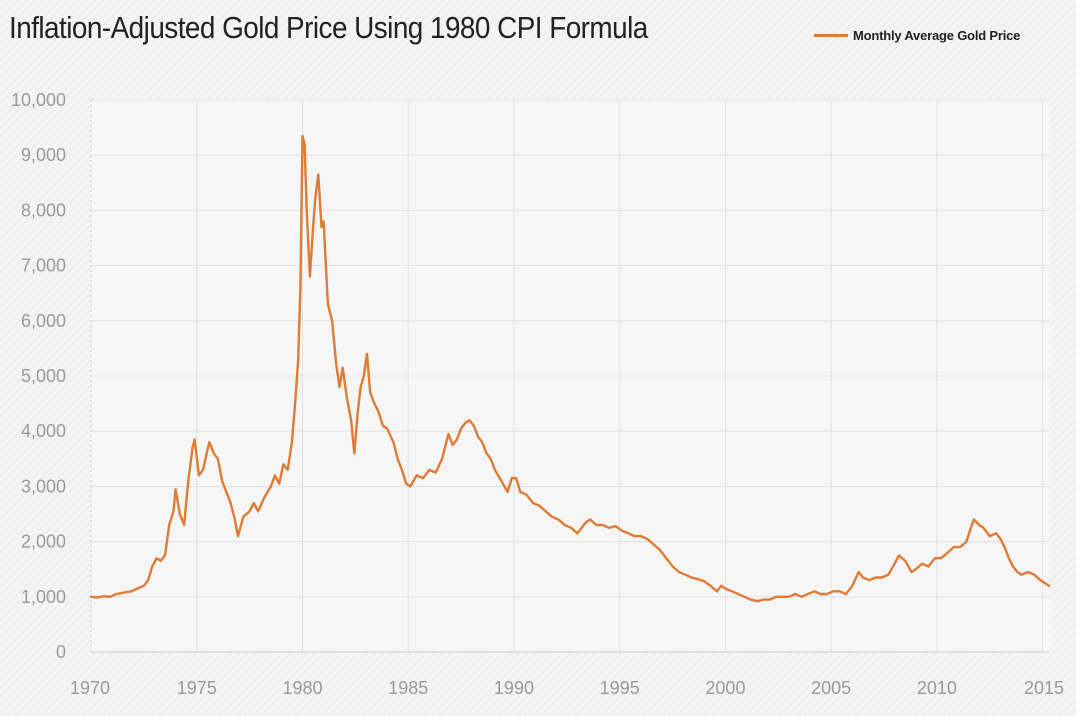 The image size is (1076, 716). Describe the element at coordinates (43, 431) in the screenshot. I see `y-tick-label: 4,000` at that location.